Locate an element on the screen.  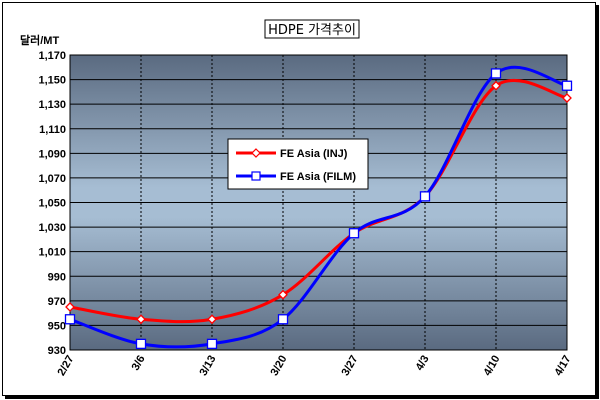
x-tick-label: 4/17 is located at coordinates (562, 366).